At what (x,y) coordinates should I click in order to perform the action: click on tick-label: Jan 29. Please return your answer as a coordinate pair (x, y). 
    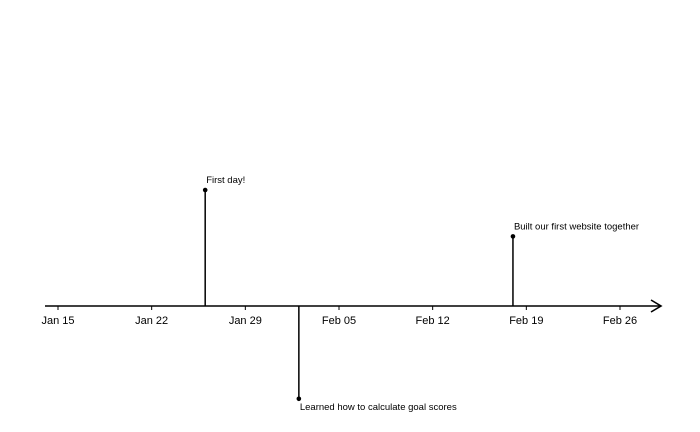
    Looking at the image, I should click on (245, 321).